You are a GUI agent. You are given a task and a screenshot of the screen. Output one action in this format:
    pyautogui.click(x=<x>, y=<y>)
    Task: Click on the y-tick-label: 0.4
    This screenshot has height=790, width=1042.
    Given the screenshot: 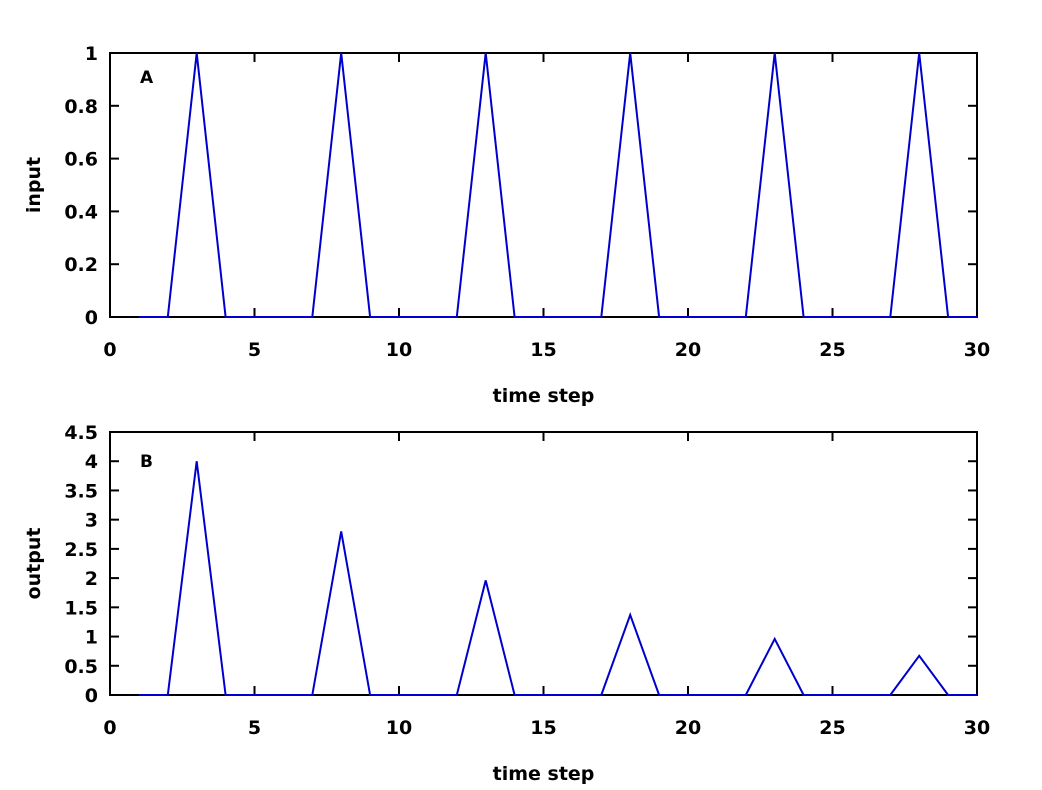 What is the action you would take?
    pyautogui.click(x=81, y=212)
    